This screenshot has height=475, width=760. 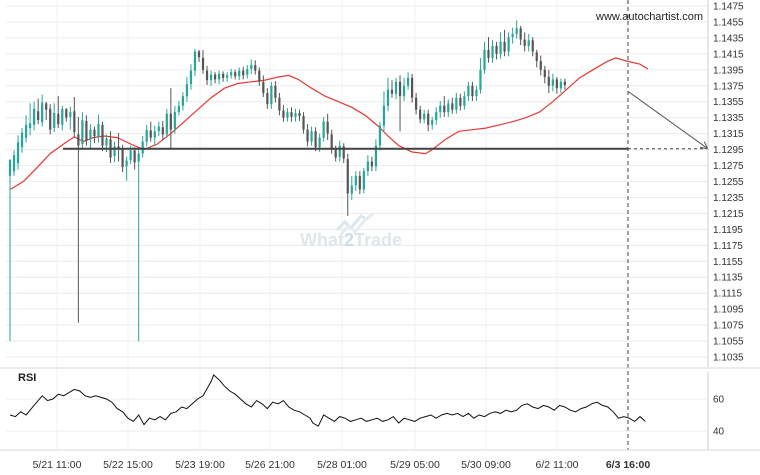 I want to click on price-tick-label: 1.1415, so click(x=728, y=54).